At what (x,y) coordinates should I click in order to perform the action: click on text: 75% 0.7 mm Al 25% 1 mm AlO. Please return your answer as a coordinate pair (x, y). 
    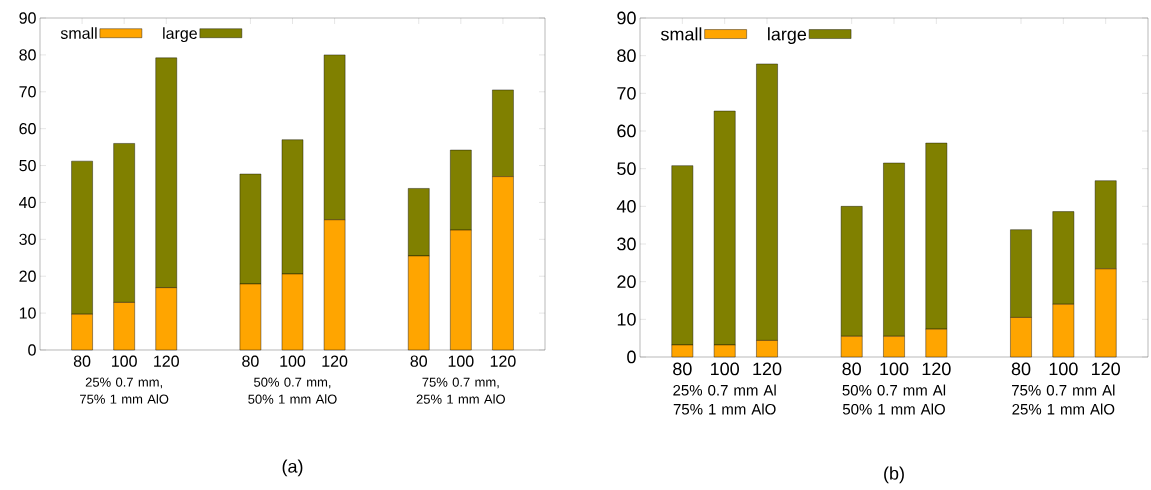
    Looking at the image, I should click on (1063, 399).